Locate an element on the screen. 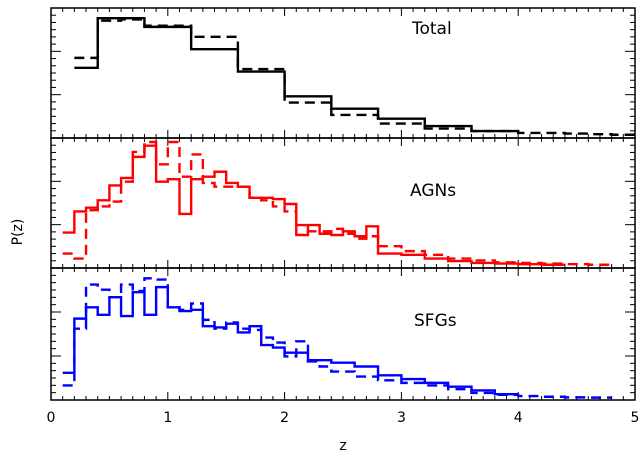  x-axis-label: z is located at coordinates (342, 446).